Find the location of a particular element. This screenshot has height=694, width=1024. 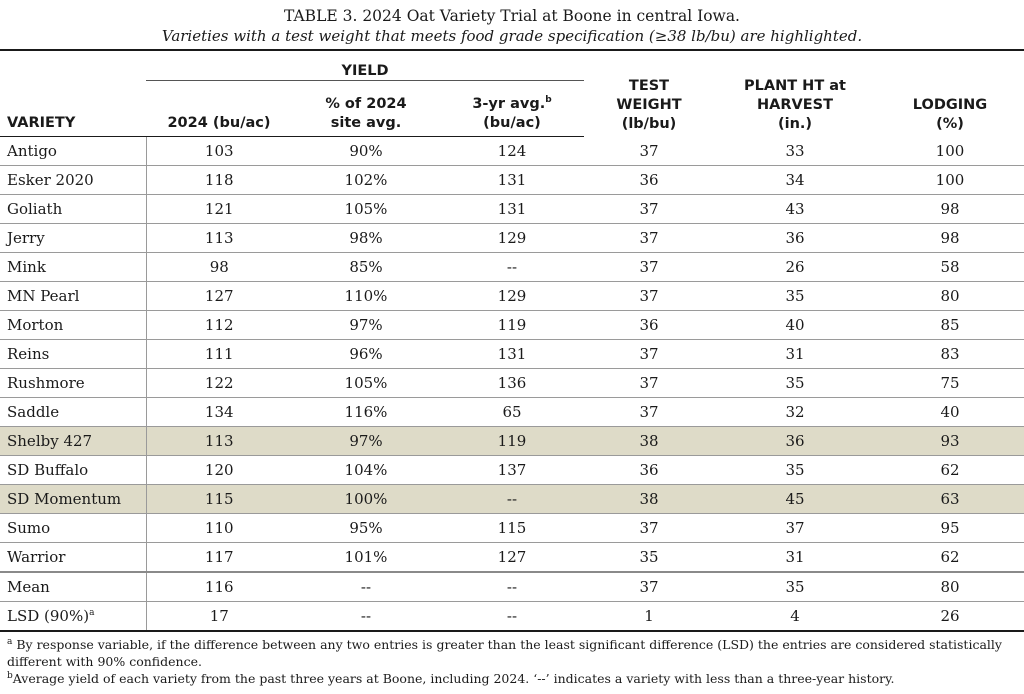

test-weight-cell: 35 is located at coordinates (649, 557).